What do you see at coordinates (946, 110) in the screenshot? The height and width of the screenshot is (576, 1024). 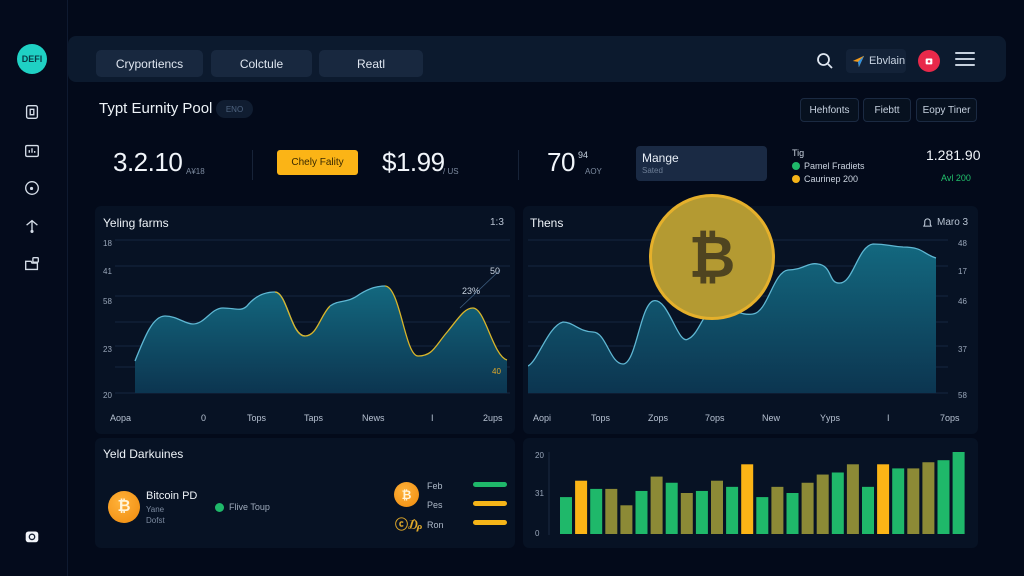 I see `filter-button-3: Eopy Tiner` at bounding box center [946, 110].